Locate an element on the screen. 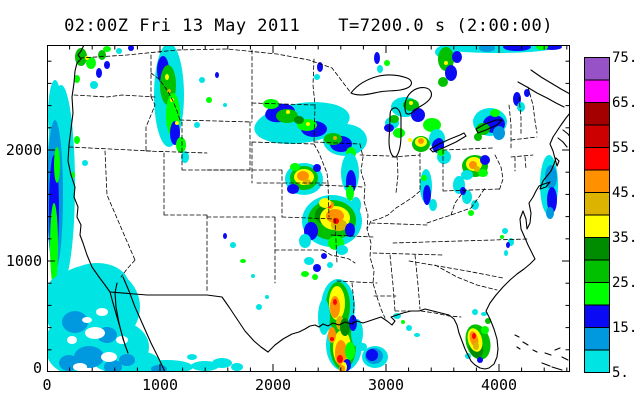 This screenshot has height=400, width=640. x-tick-label: 2000 is located at coordinates (273, 385).